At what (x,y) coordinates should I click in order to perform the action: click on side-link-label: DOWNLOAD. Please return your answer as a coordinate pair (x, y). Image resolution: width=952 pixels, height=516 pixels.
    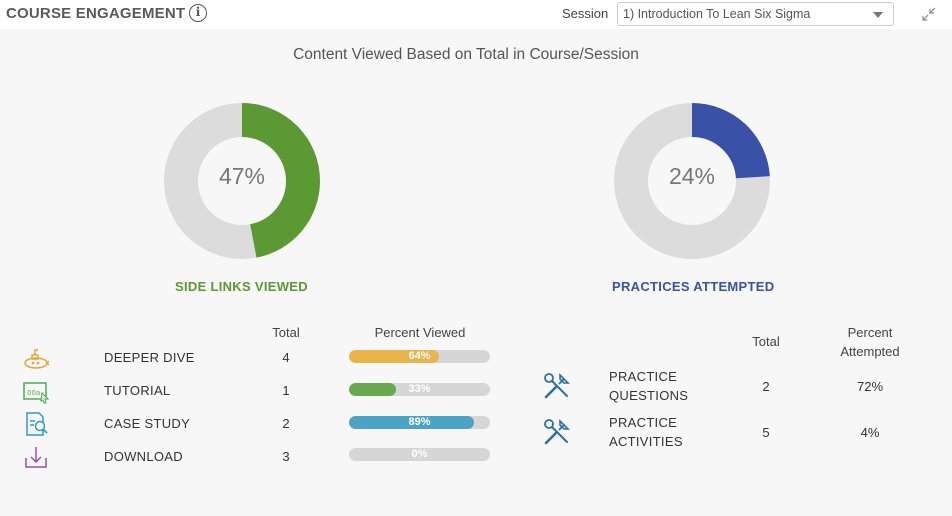
    Looking at the image, I should click on (143, 456).